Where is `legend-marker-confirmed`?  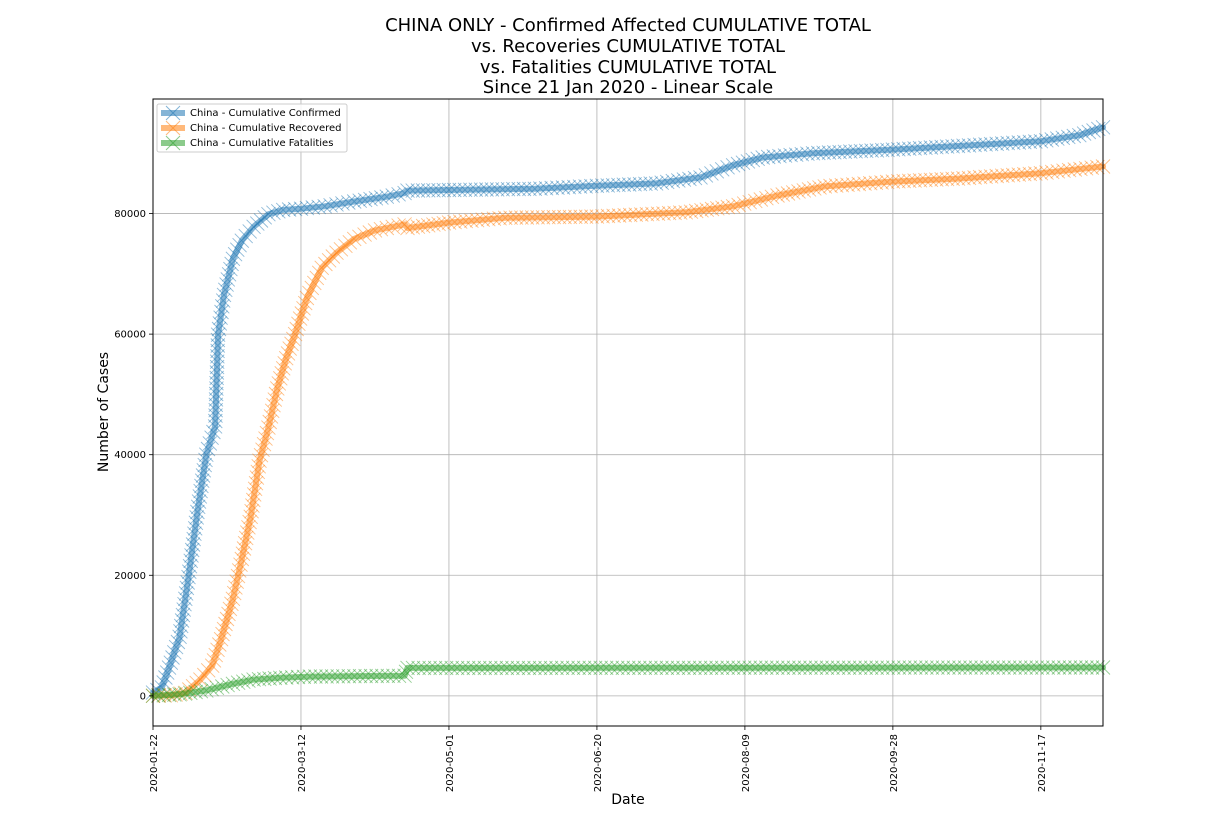 legend-marker-confirmed is located at coordinates (173, 113).